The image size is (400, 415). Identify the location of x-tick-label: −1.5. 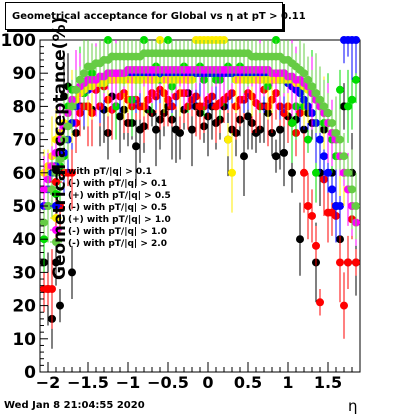
(88, 382).